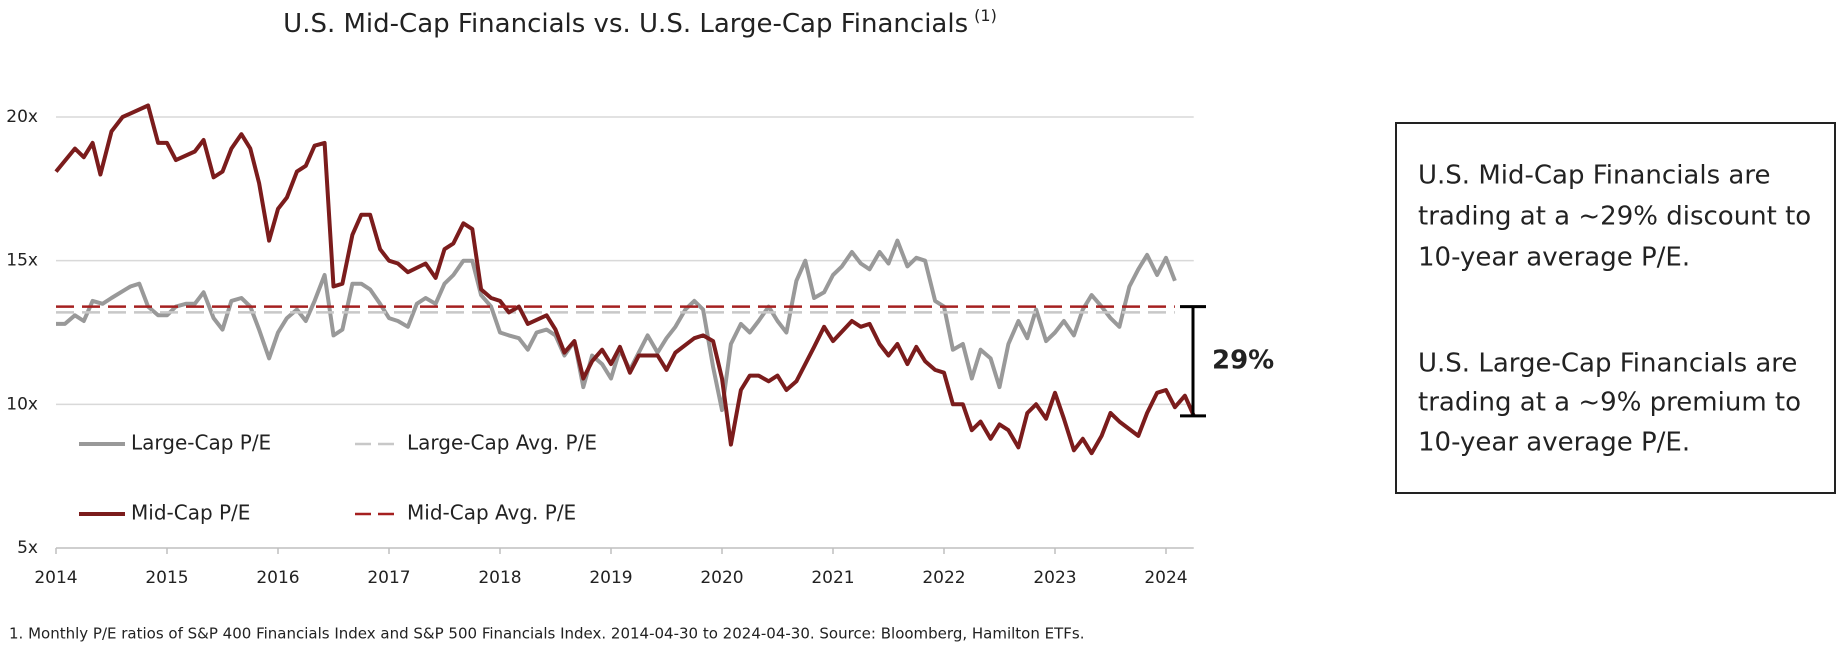 The width and height of the screenshot is (1841, 652). What do you see at coordinates (832, 578) in the screenshot?
I see `x-tick-label: 2021` at bounding box center [832, 578].